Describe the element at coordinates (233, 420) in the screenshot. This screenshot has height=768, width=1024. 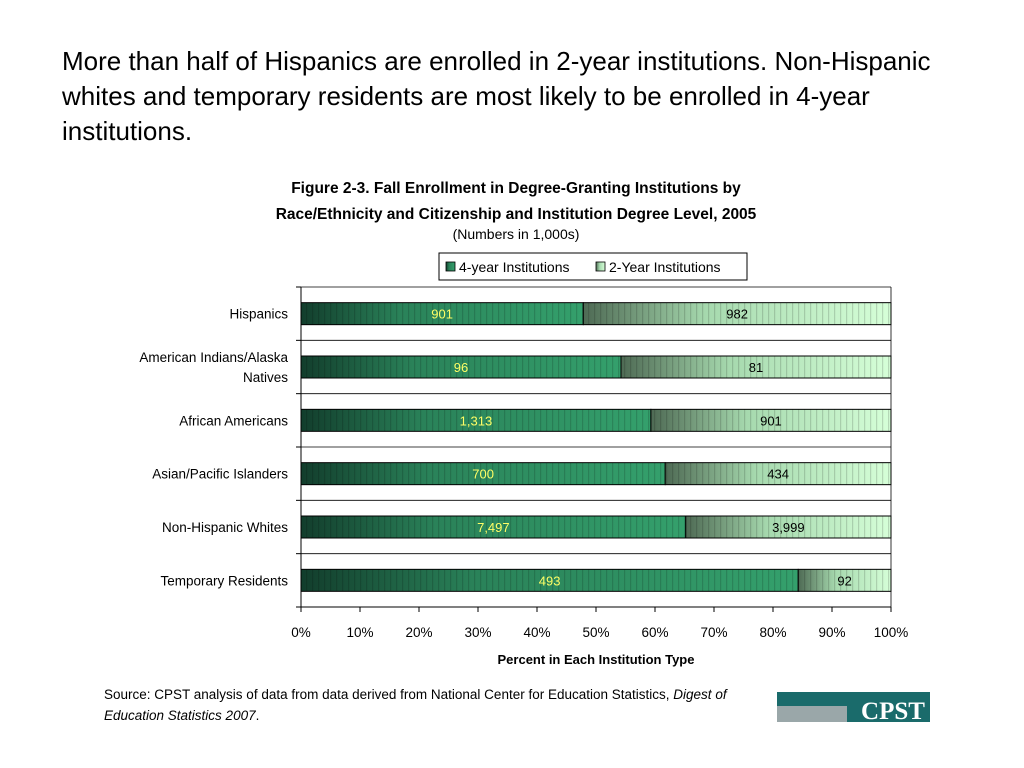
I see `category-label: African Americans` at that location.